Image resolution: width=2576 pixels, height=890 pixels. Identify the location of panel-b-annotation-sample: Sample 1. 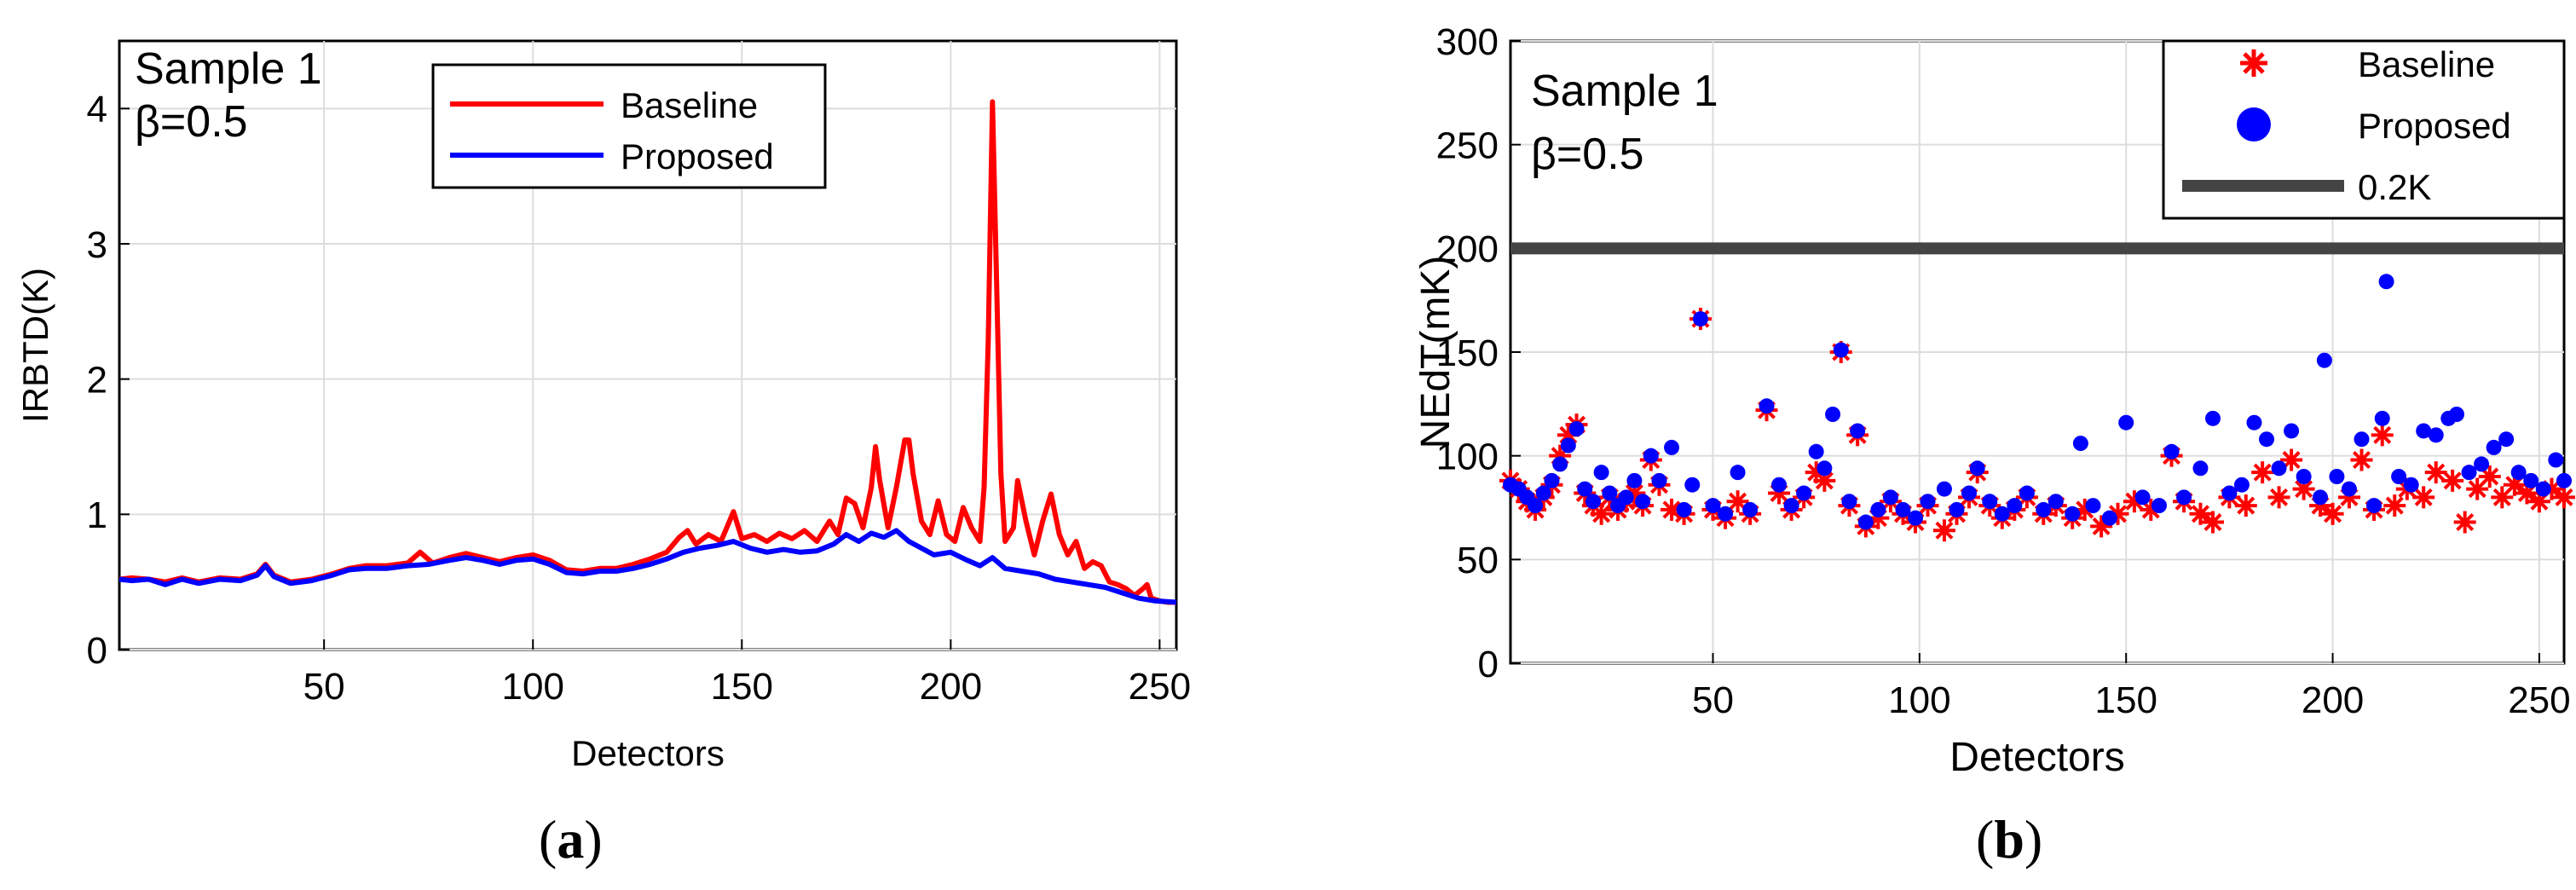
(1624, 91).